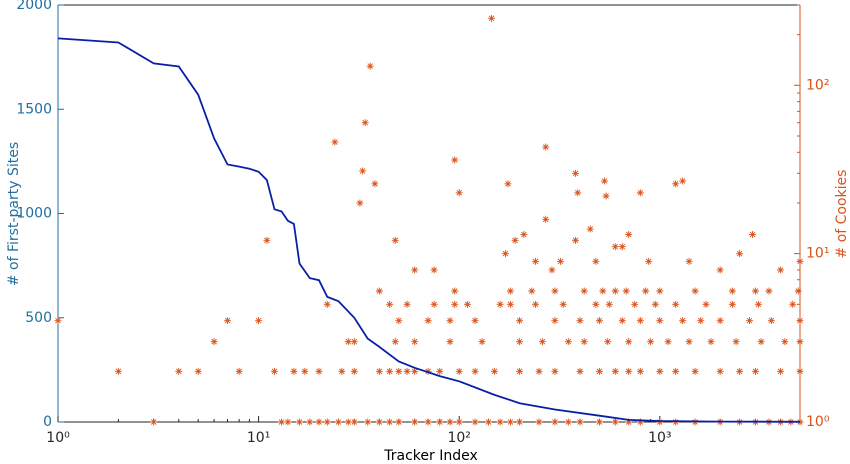 The height and width of the screenshot is (464, 850). I want to click on y-axis-label: # of First-party Sites, so click(14, 214).